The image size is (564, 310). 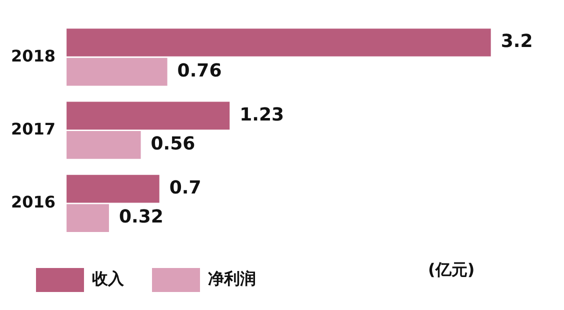 What do you see at coordinates (262, 115) in the screenshot?
I see `data-label: 1.23` at bounding box center [262, 115].